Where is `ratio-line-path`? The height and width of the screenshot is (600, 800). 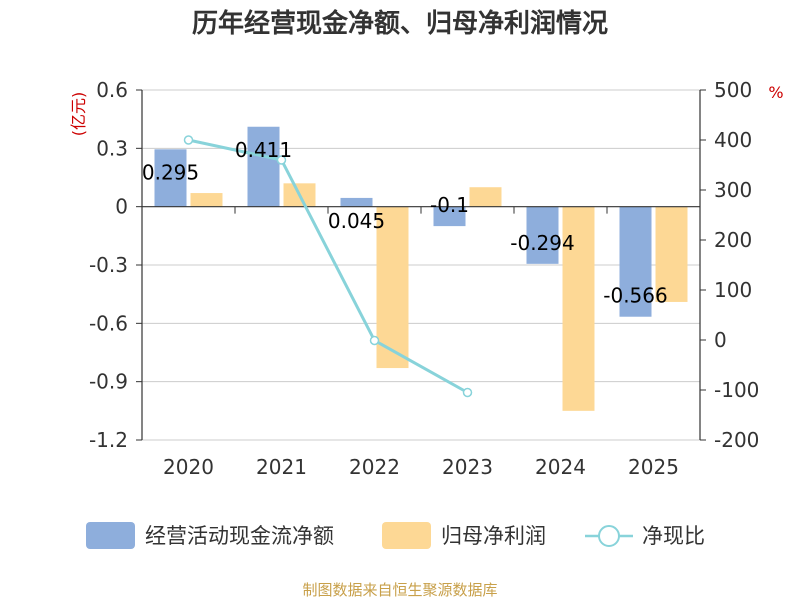 ratio-line-path is located at coordinates (328, 266).